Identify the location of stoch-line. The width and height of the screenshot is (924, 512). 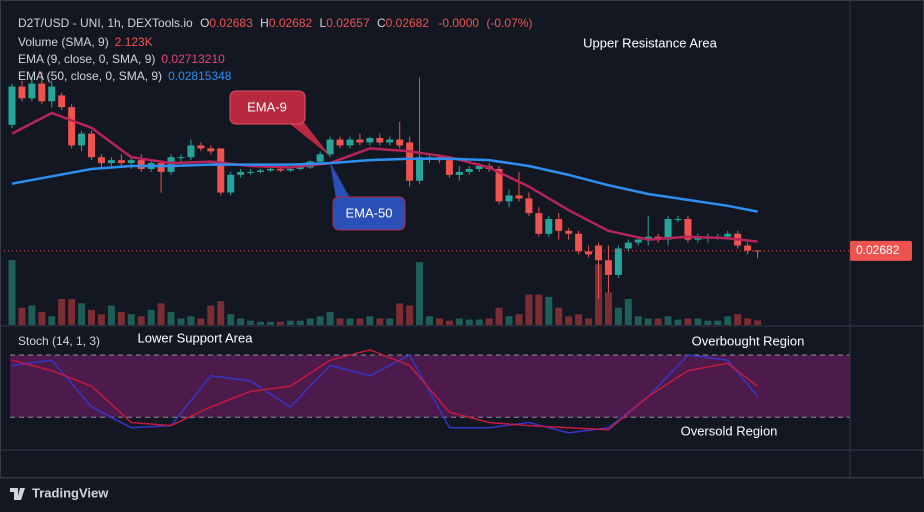
(385, 390).